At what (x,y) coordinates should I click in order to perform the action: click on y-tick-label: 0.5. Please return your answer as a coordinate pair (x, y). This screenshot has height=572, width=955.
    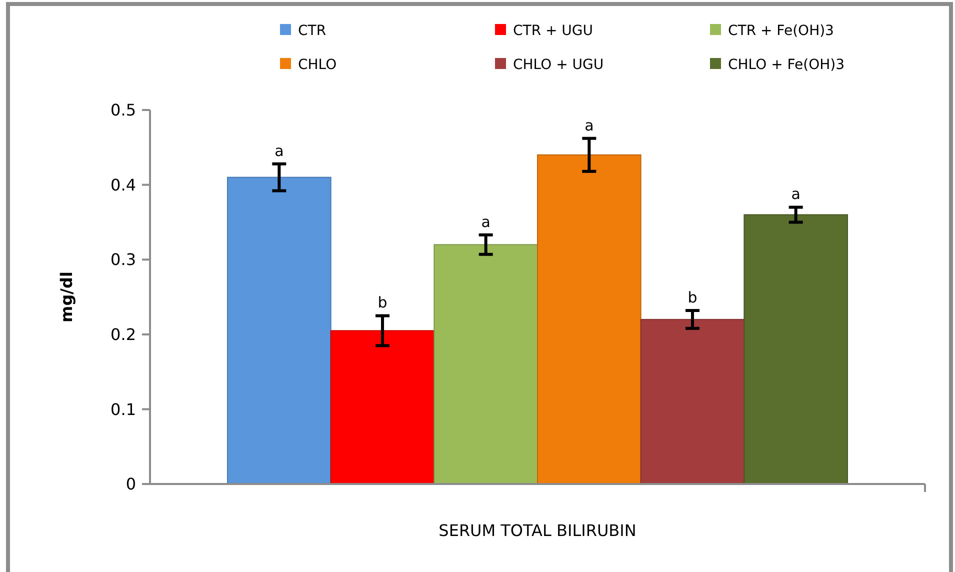
    Looking at the image, I should click on (123, 110).